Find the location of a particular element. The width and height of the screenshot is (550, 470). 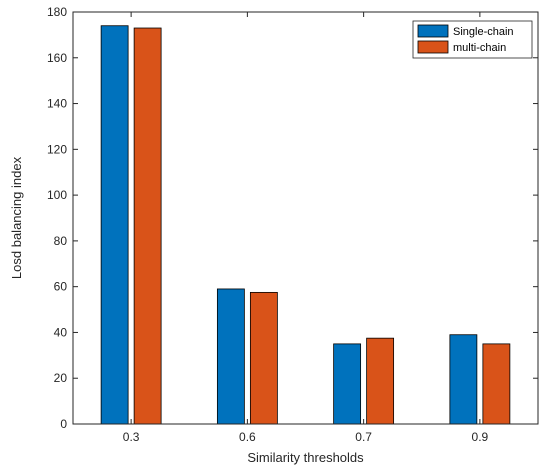

x-tick-label: 0.3 is located at coordinates (131, 437).